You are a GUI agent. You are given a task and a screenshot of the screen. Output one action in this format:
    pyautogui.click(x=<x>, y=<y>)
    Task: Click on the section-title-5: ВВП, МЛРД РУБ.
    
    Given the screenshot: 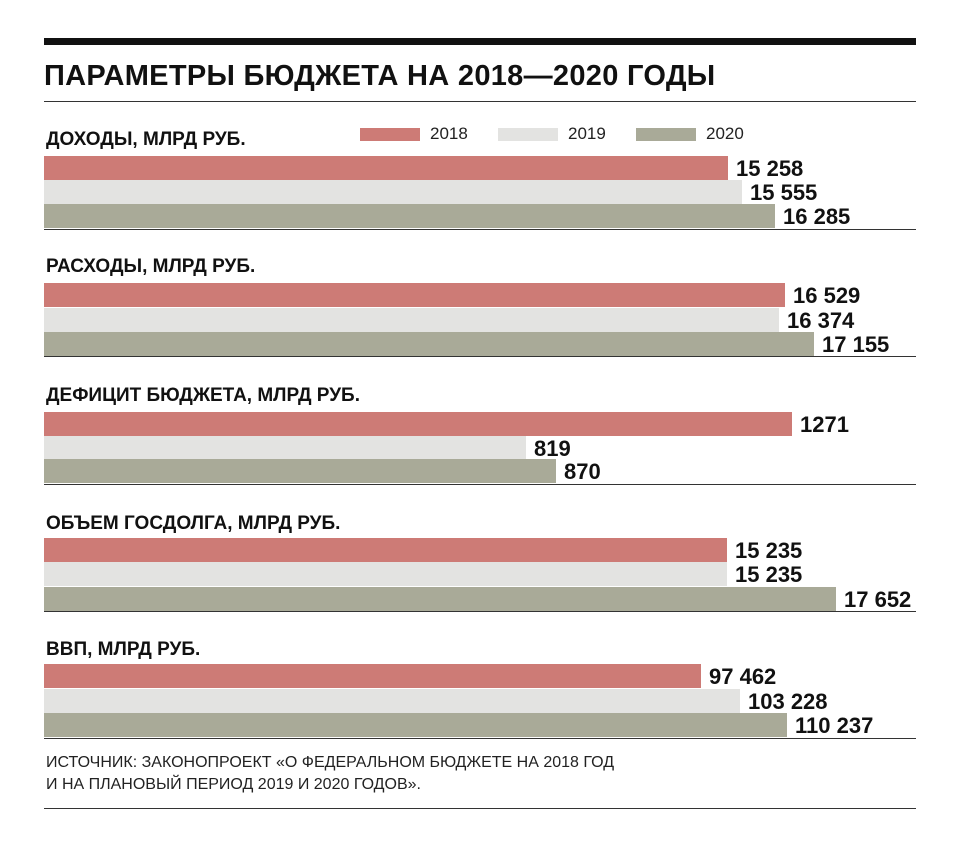 What is the action you would take?
    pyautogui.click(x=123, y=649)
    